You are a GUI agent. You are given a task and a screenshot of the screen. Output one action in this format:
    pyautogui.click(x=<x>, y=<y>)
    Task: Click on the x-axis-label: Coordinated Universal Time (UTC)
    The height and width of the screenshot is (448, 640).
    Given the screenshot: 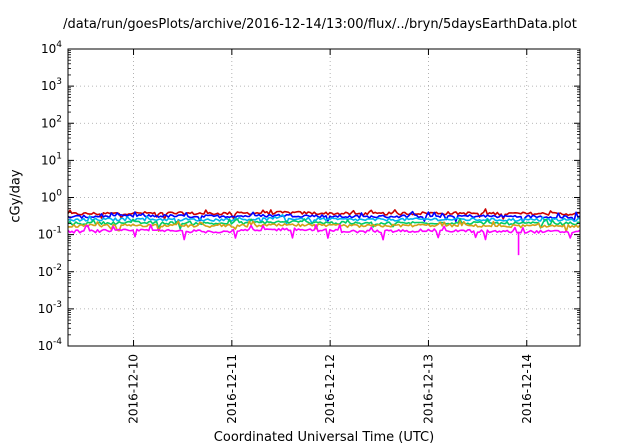 What is the action you would take?
    pyautogui.click(x=324, y=437)
    